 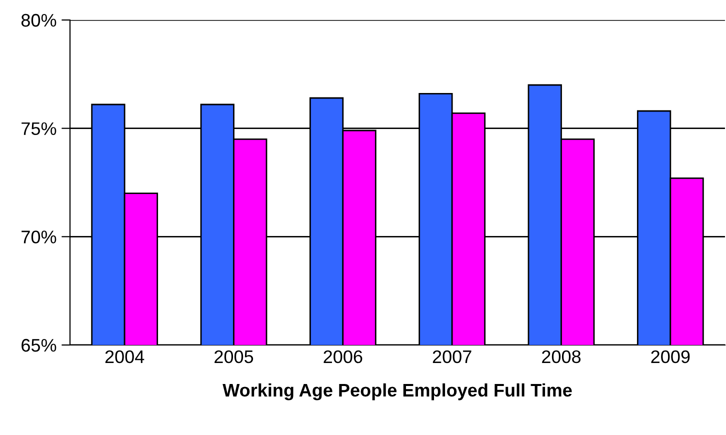 I want to click on x-tick-label: 2004, so click(x=124, y=357).